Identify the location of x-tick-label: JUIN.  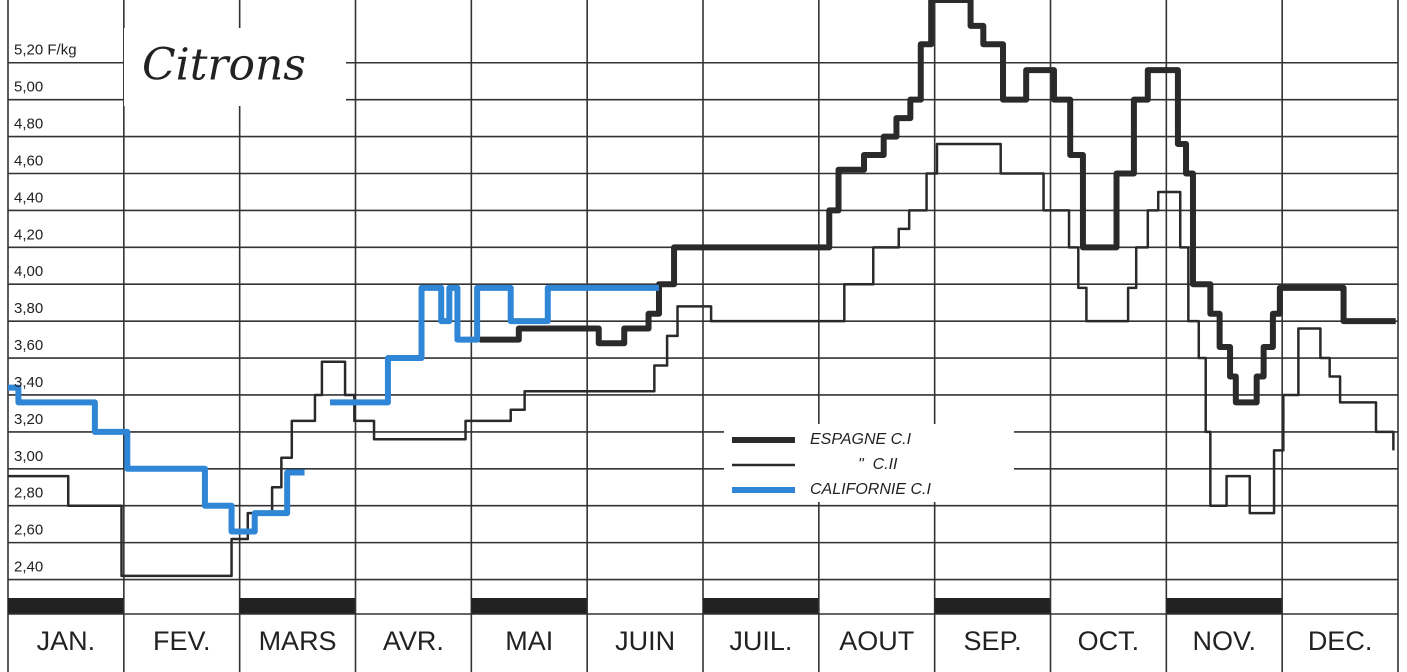
(645, 641).